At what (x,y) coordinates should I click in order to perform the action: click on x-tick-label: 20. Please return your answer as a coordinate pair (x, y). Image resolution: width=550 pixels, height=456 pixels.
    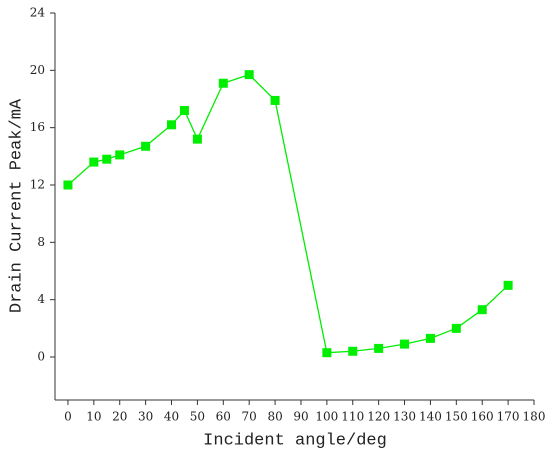
    Looking at the image, I should click on (119, 417).